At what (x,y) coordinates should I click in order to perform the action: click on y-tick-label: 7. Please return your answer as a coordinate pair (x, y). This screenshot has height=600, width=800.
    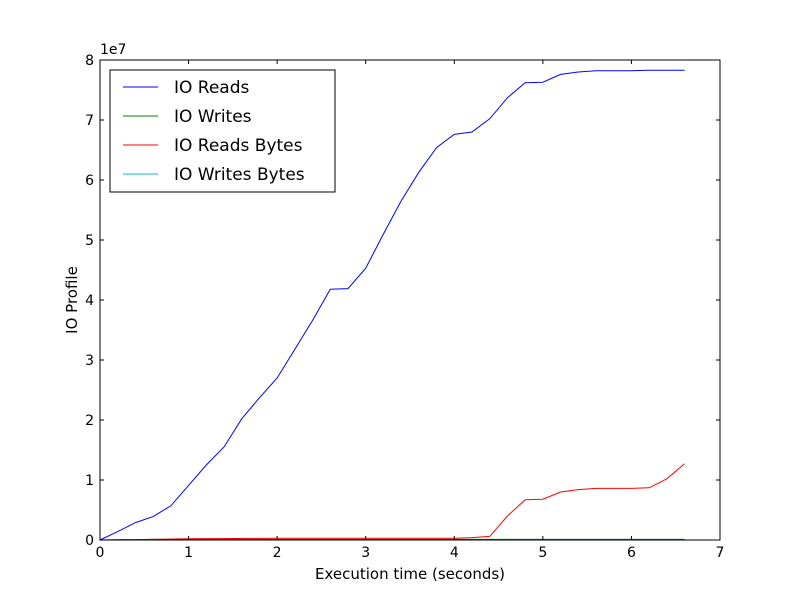
    Looking at the image, I should click on (89, 121).